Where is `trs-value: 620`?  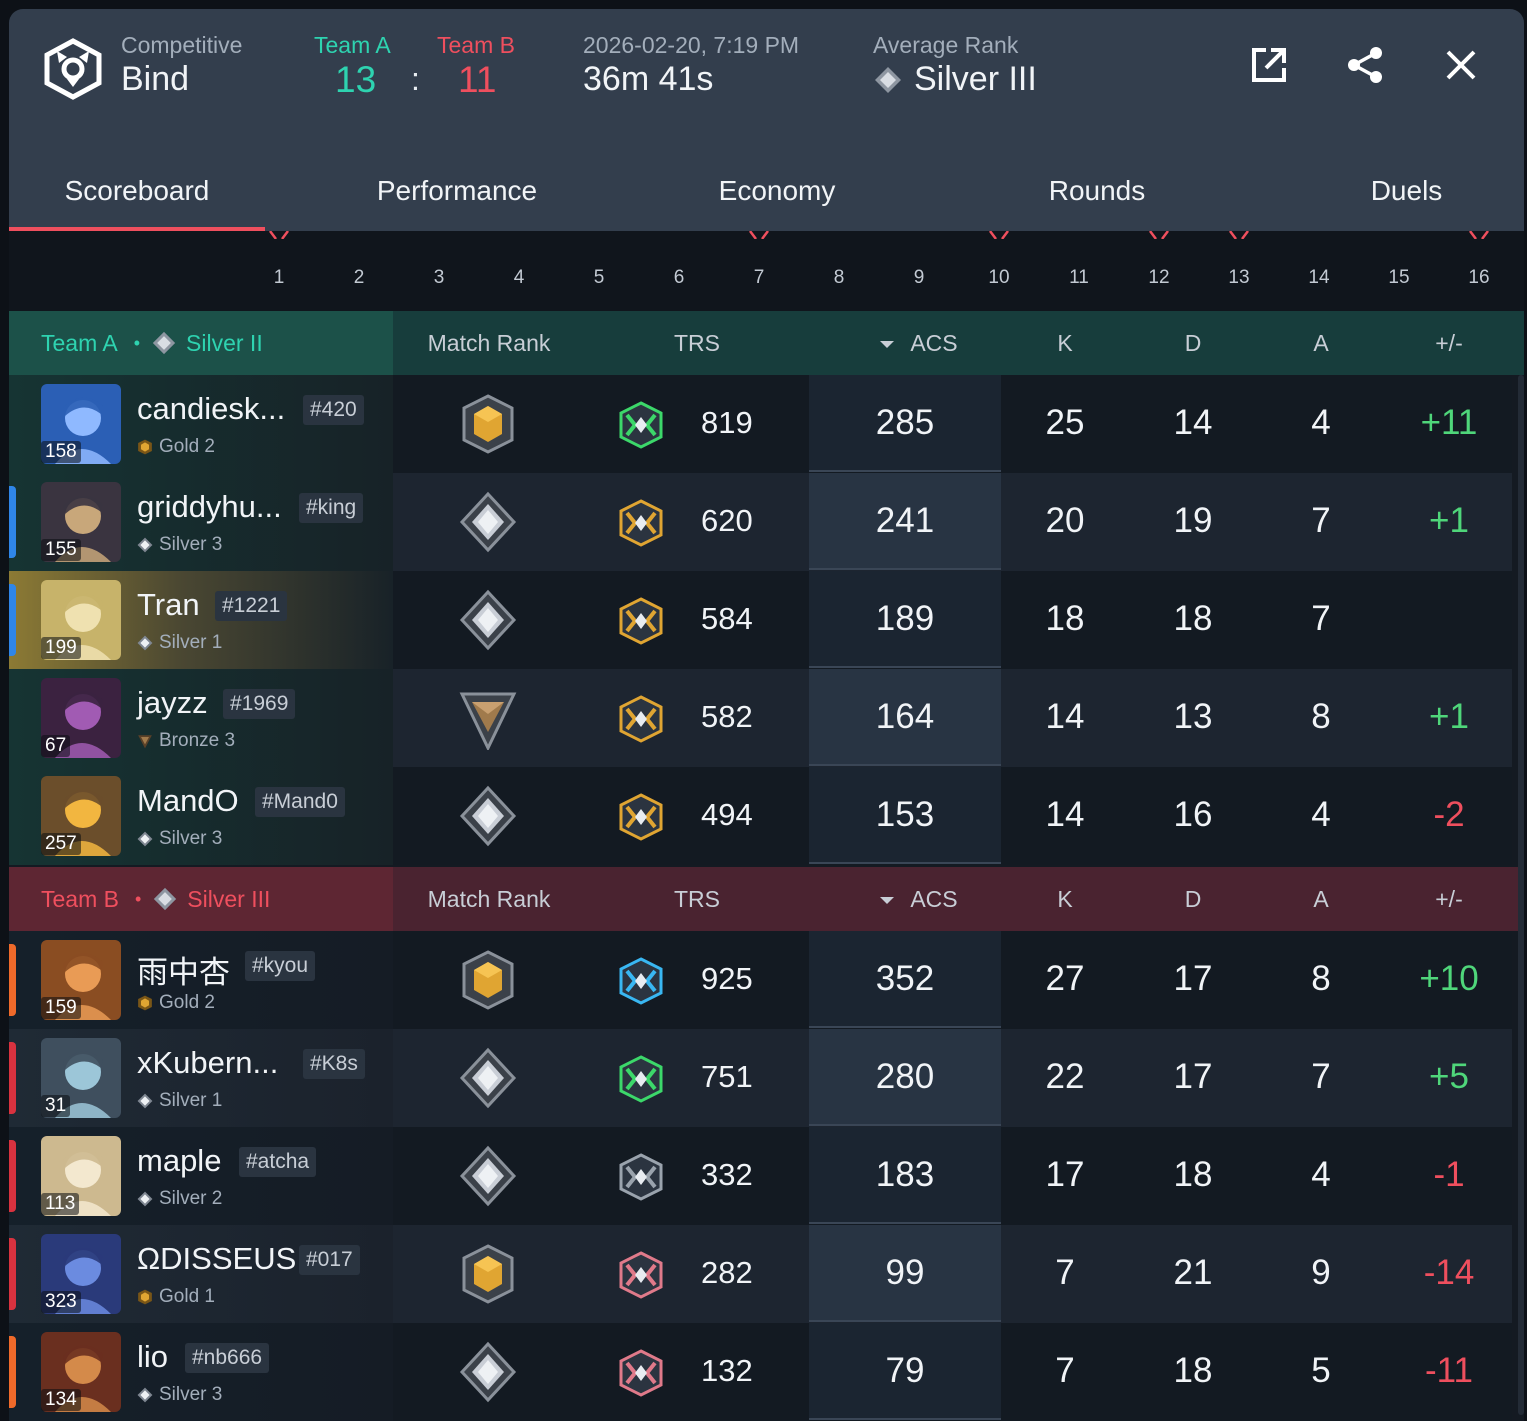
trs-value: 620 is located at coordinates (727, 520).